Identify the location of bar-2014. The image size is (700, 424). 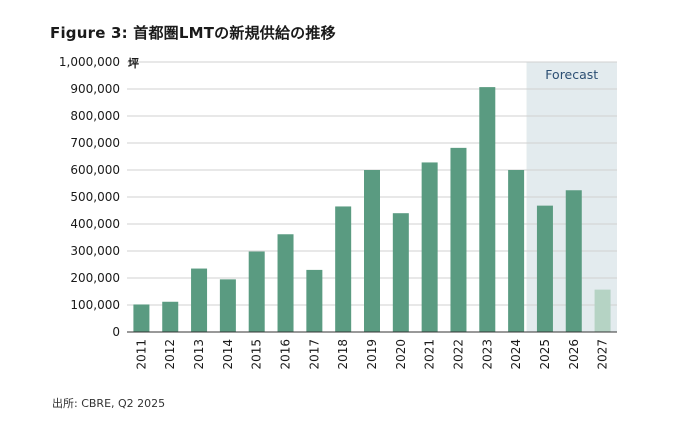
(227, 305).